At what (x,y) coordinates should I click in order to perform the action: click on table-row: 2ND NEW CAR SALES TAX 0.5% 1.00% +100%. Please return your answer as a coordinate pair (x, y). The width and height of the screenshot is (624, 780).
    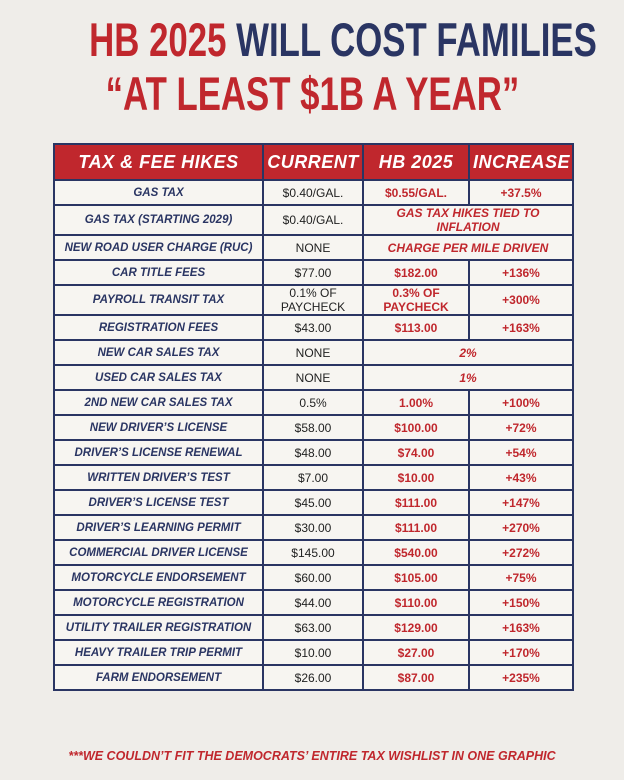
    Looking at the image, I should click on (313, 402).